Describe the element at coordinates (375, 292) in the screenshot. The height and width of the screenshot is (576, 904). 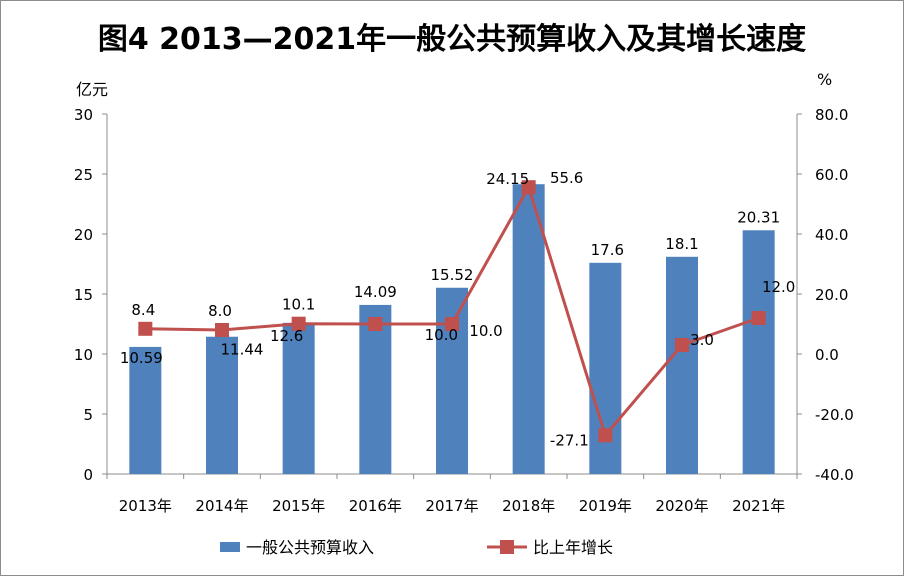
I see `bar-value-label: 14.09` at that location.